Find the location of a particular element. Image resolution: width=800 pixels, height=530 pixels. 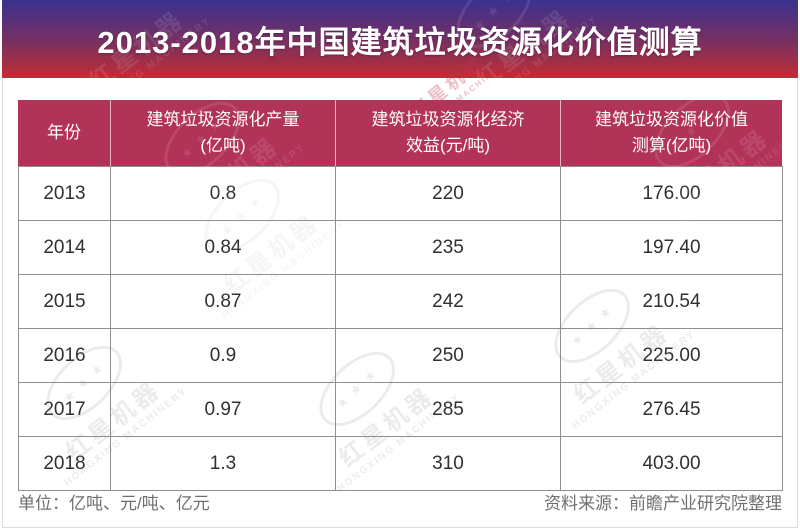

production-cell: 1.3 is located at coordinates (223, 463).